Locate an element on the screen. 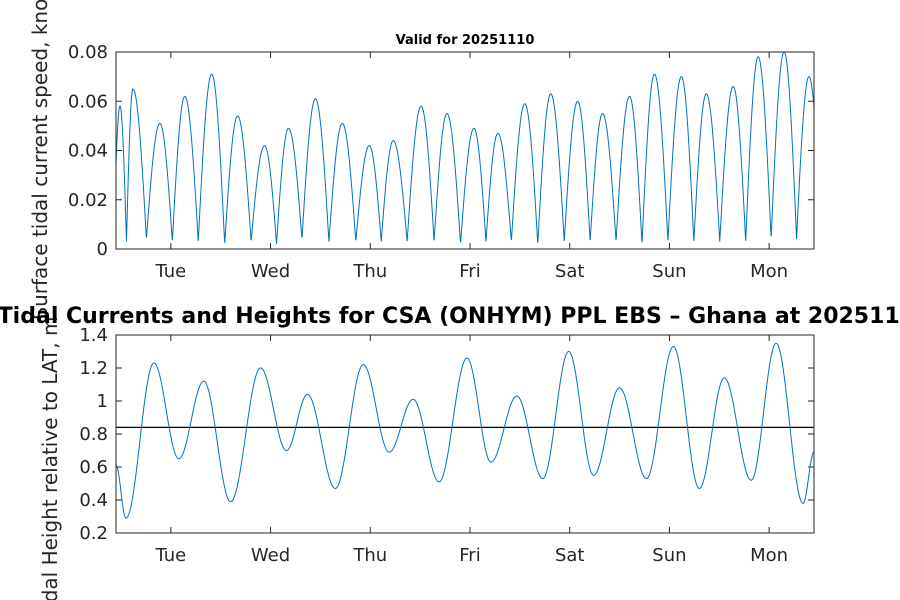 The width and height of the screenshot is (900, 600). current-ytick-label: 0.04 is located at coordinates (88, 151).